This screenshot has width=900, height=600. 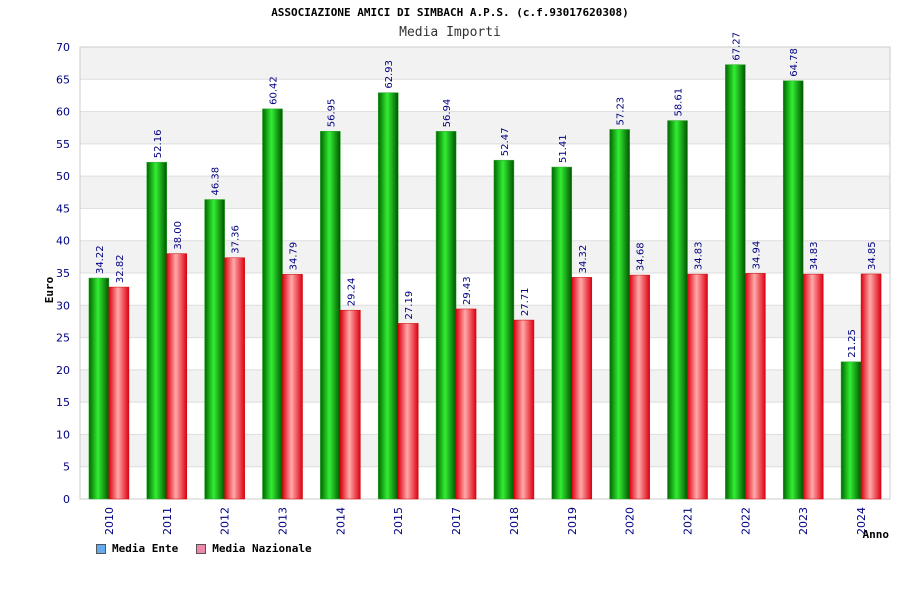 I want to click on x-axis-label: Anno, so click(x=876, y=534).